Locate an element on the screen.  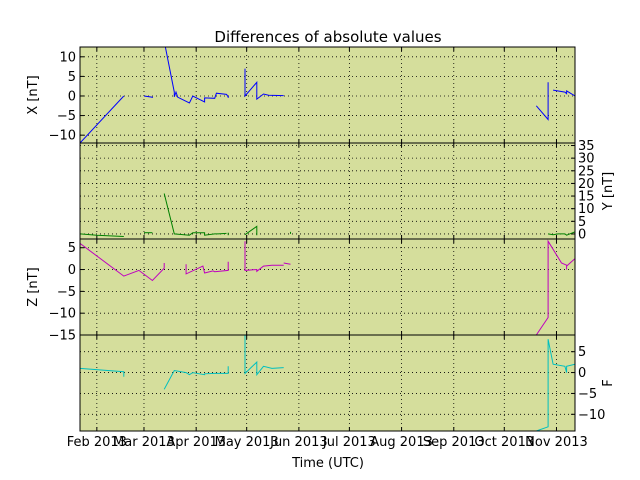
panel-y-ylabel: Y [nT] is located at coordinates (608, 191).